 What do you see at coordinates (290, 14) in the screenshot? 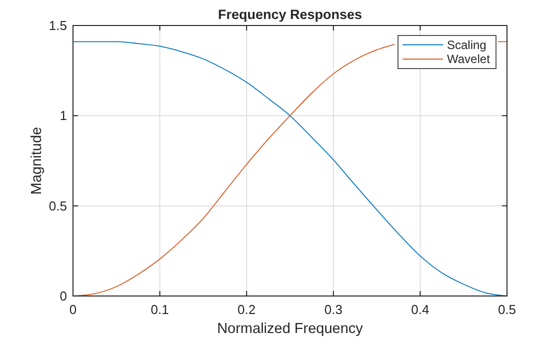
I see `chart-title: Frequency Responses` at bounding box center [290, 14].